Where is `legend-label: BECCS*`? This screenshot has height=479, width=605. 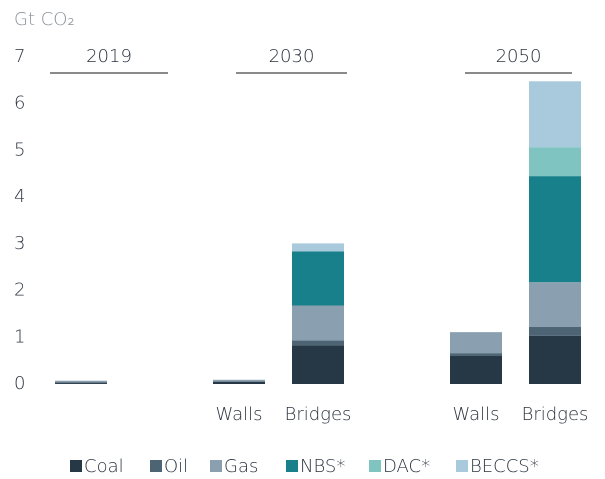
legend-label: BECCS* is located at coordinates (504, 466).